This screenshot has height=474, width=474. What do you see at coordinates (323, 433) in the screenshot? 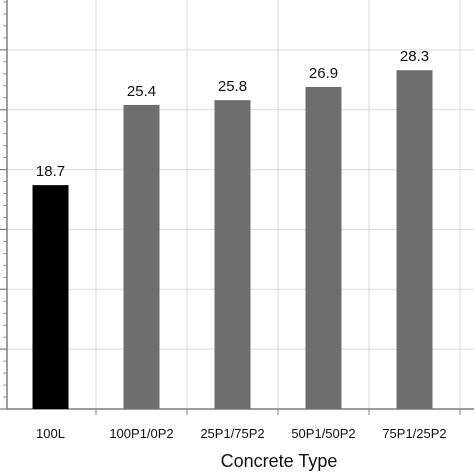
I see `x-tick-label-3: 50P1/50P2` at bounding box center [323, 433].